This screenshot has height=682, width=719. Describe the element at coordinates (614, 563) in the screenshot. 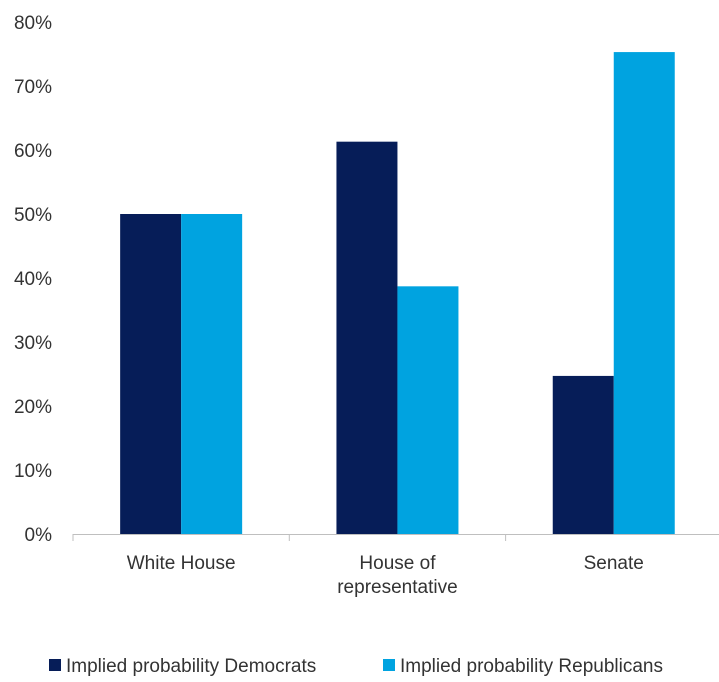

I see `x-category-label: Senate` at that location.